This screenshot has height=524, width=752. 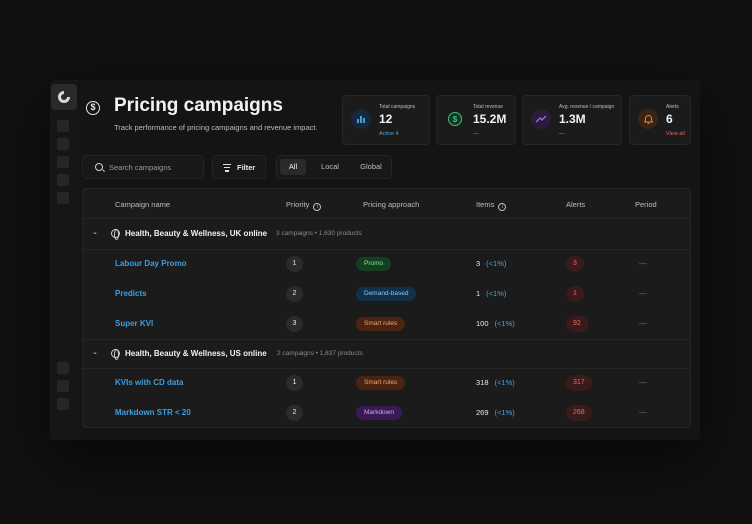 What do you see at coordinates (134, 323) in the screenshot?
I see `campaign-name-link: Super KVI` at bounding box center [134, 323].